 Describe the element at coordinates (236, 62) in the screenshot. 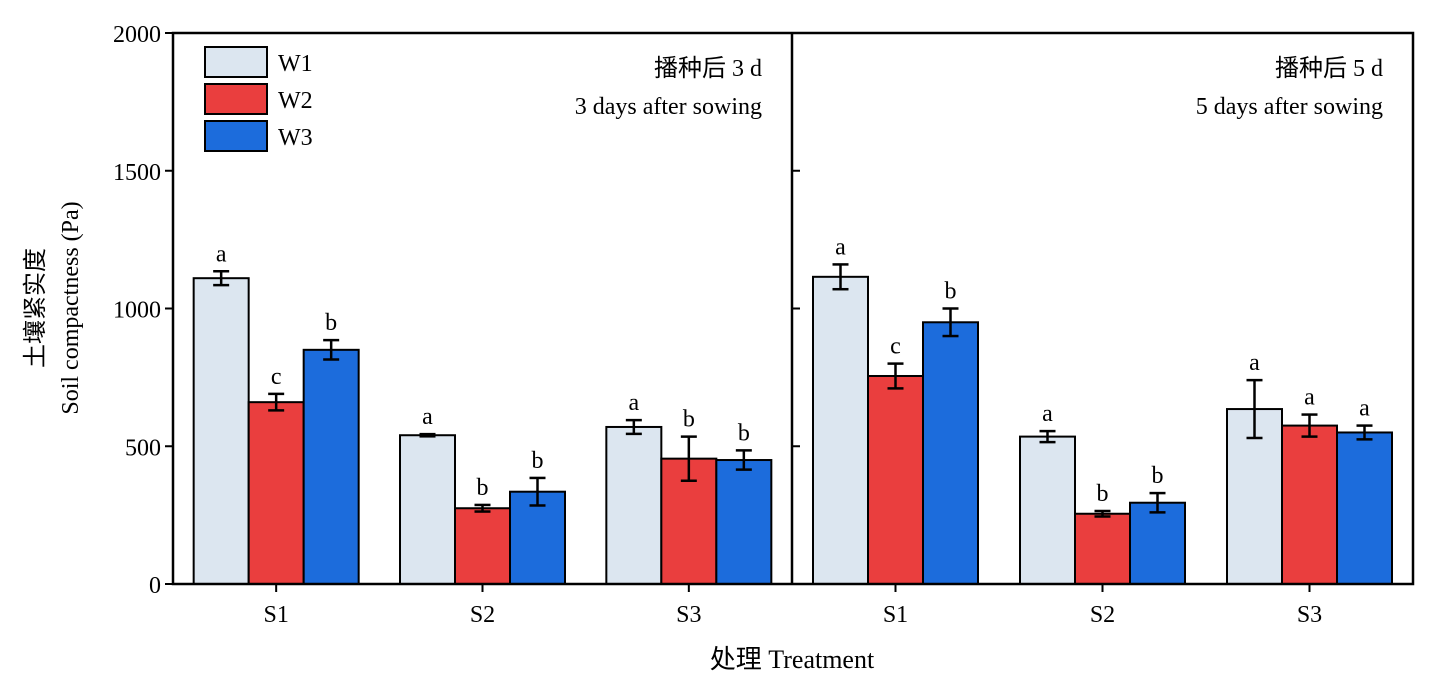

I see `legend-swatch-W1` at that location.